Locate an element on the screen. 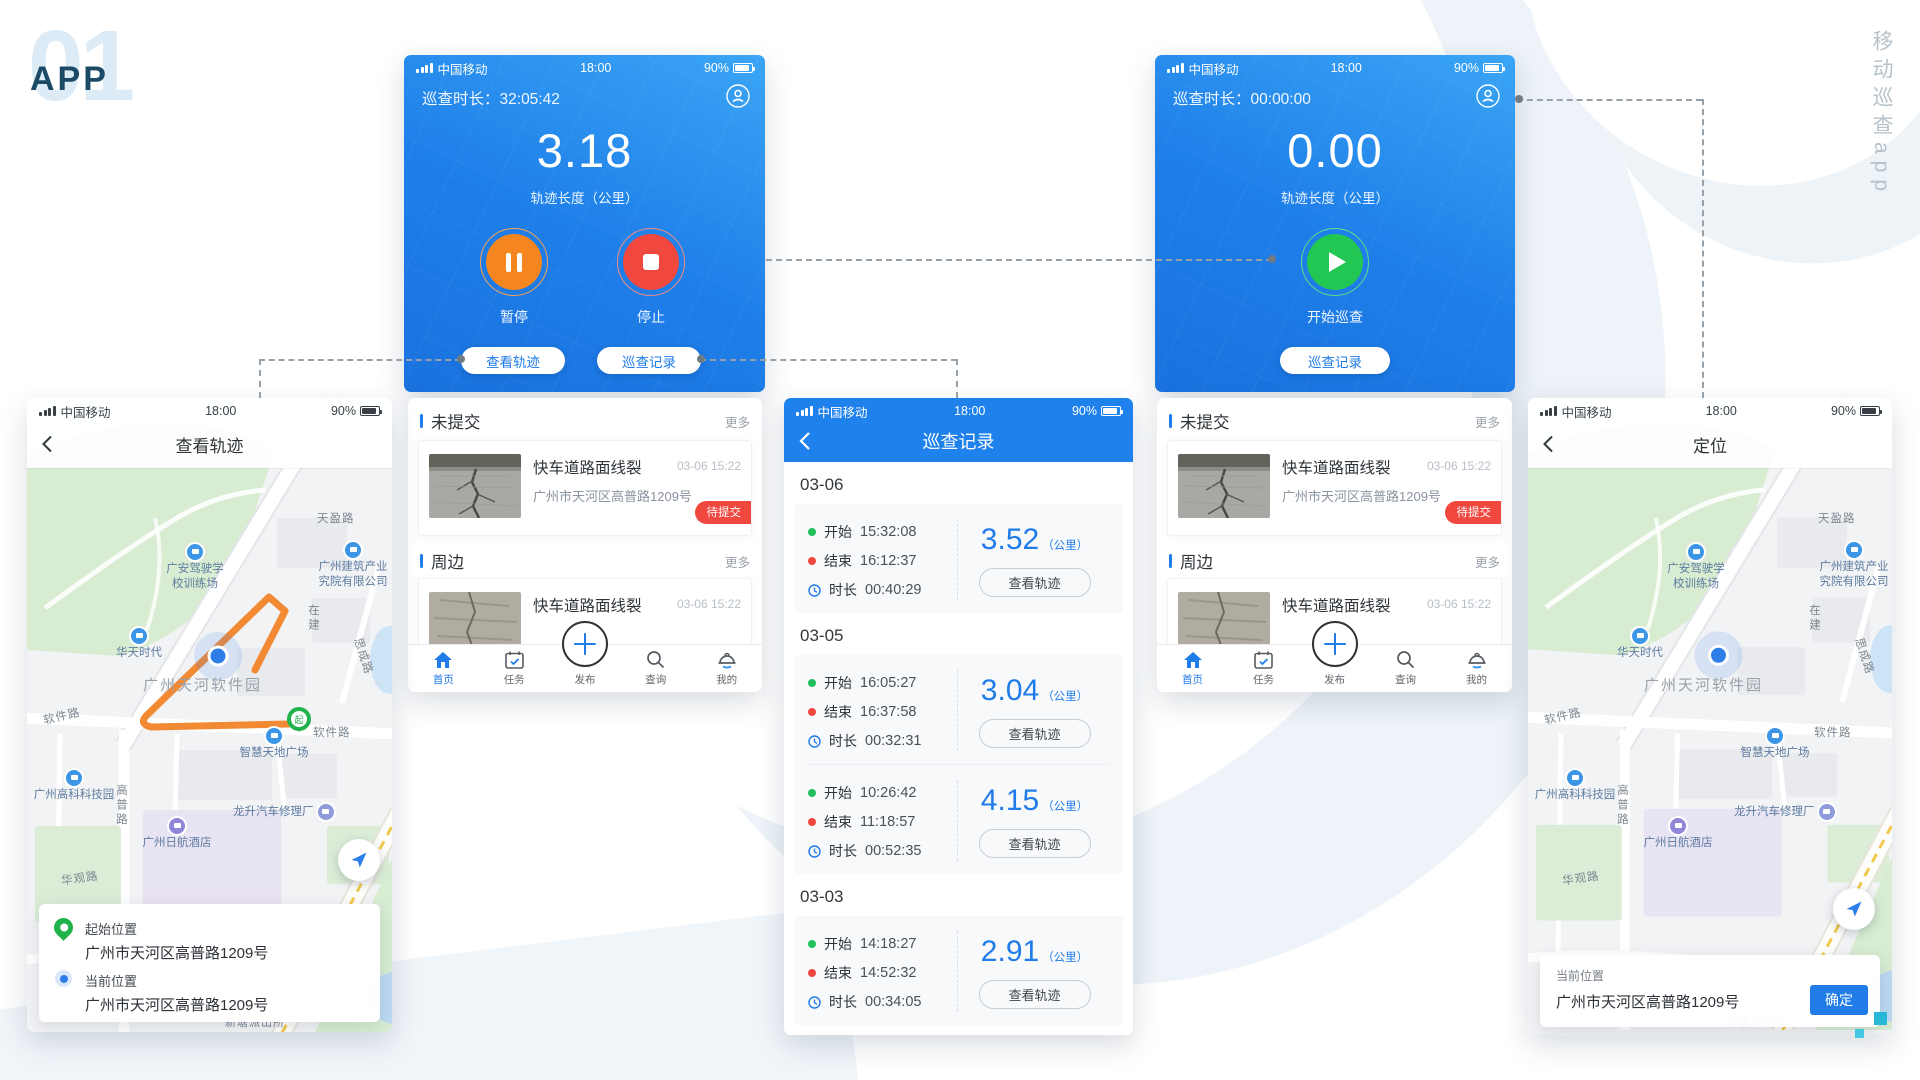 The height and width of the screenshot is (1080, 1920). track-route is located at coordinates (216, 662).